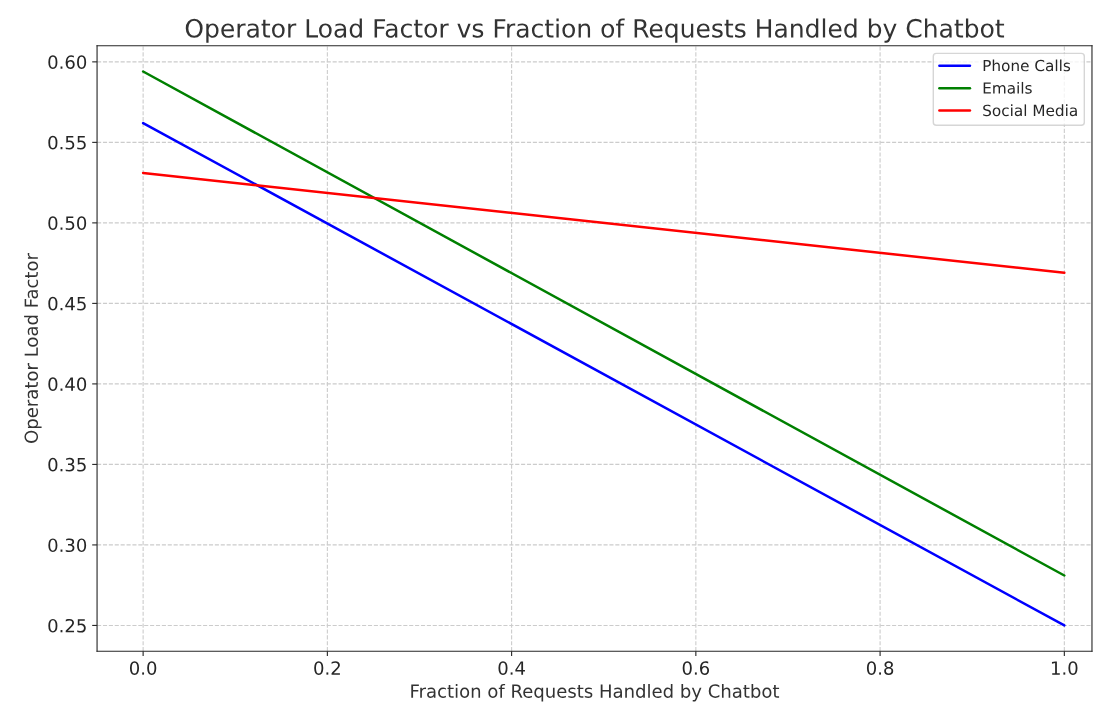  Describe the element at coordinates (67, 142) in the screenshot. I see `y-tick-label: 0.55` at that location.